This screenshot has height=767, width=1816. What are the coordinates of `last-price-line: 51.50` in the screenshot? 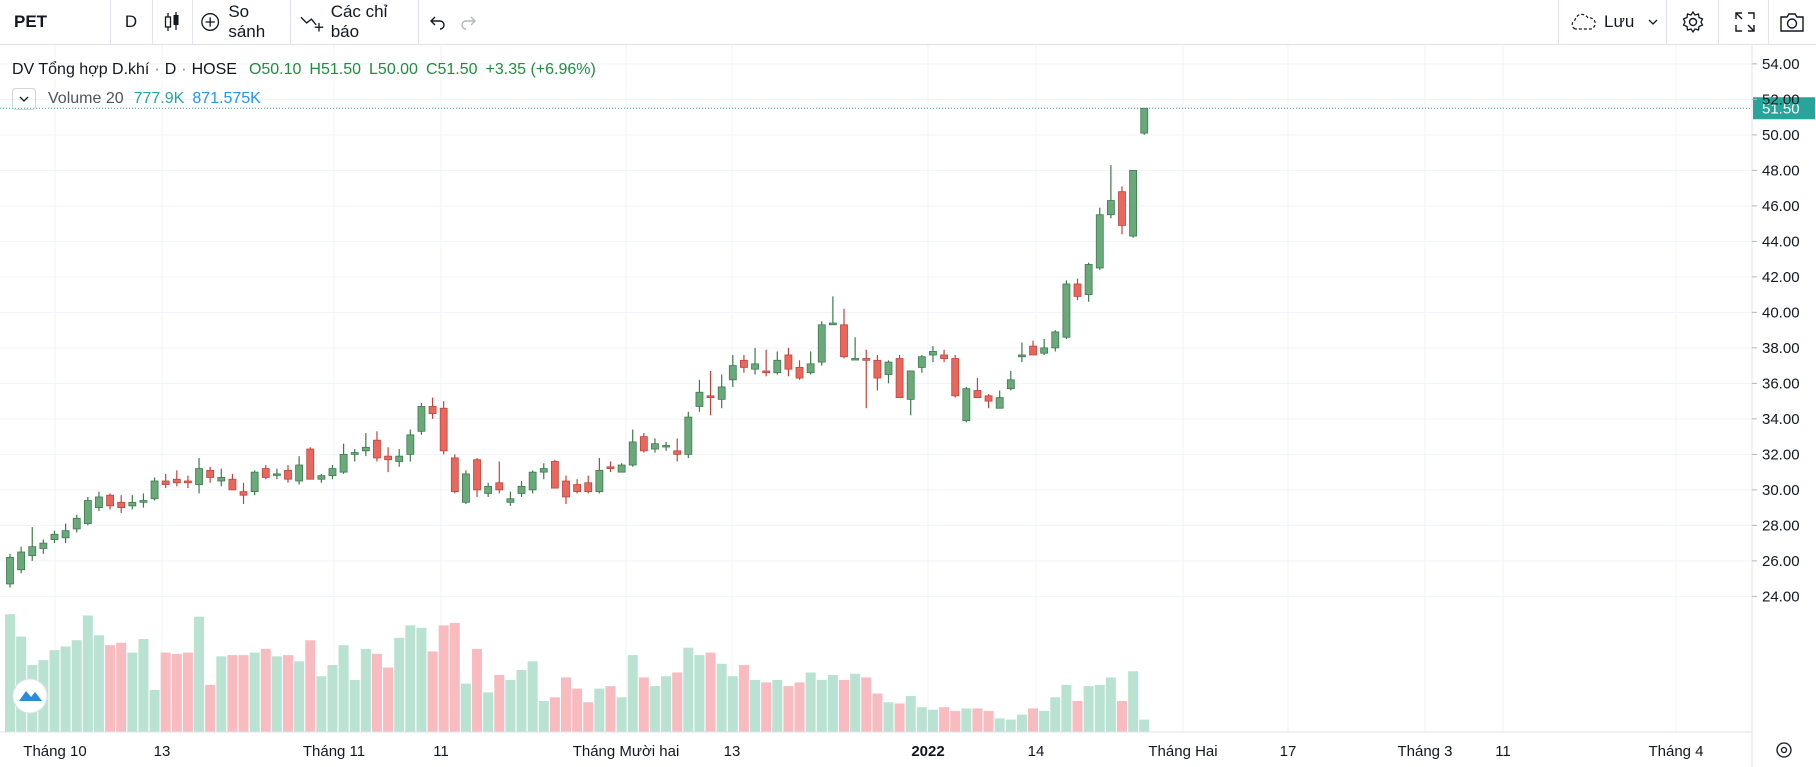 It's located at (907, 108).